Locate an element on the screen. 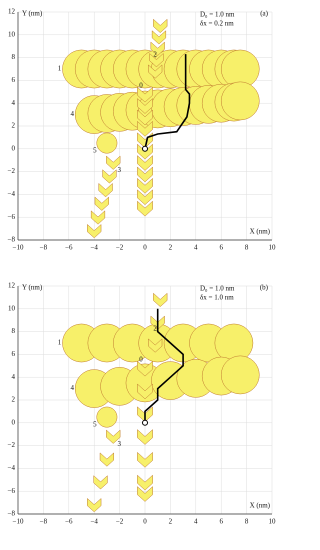 The width and height of the screenshot is (320, 550). x-tick-label: −10 is located at coordinates (18, 522).